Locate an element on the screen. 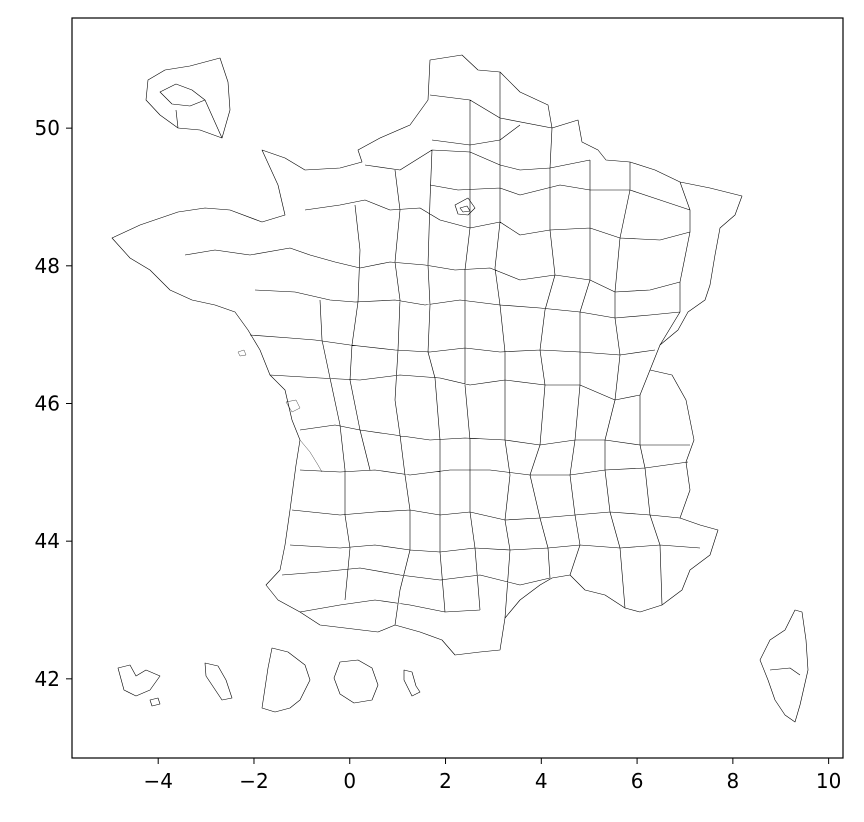  guadeloupe is located at coordinates (139, 685).